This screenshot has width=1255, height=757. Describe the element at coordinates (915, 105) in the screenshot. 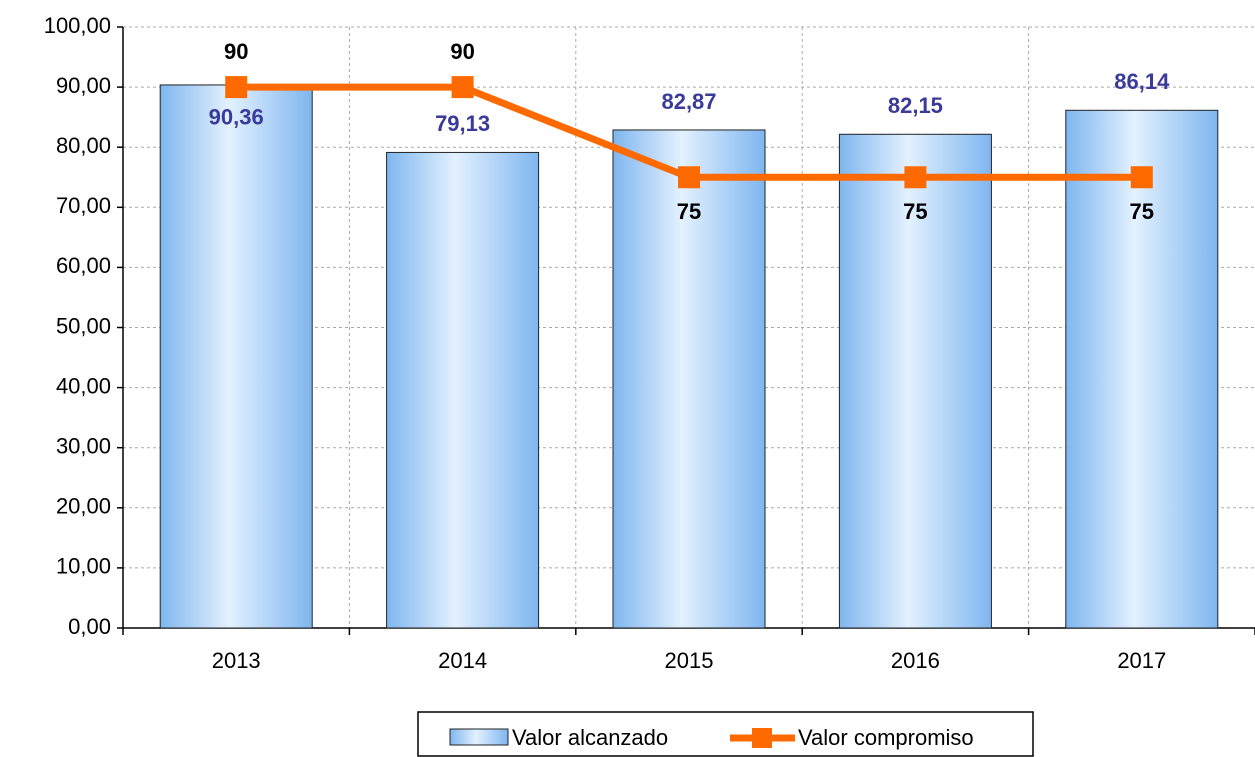

I see `bar-value-label: 82,15` at that location.